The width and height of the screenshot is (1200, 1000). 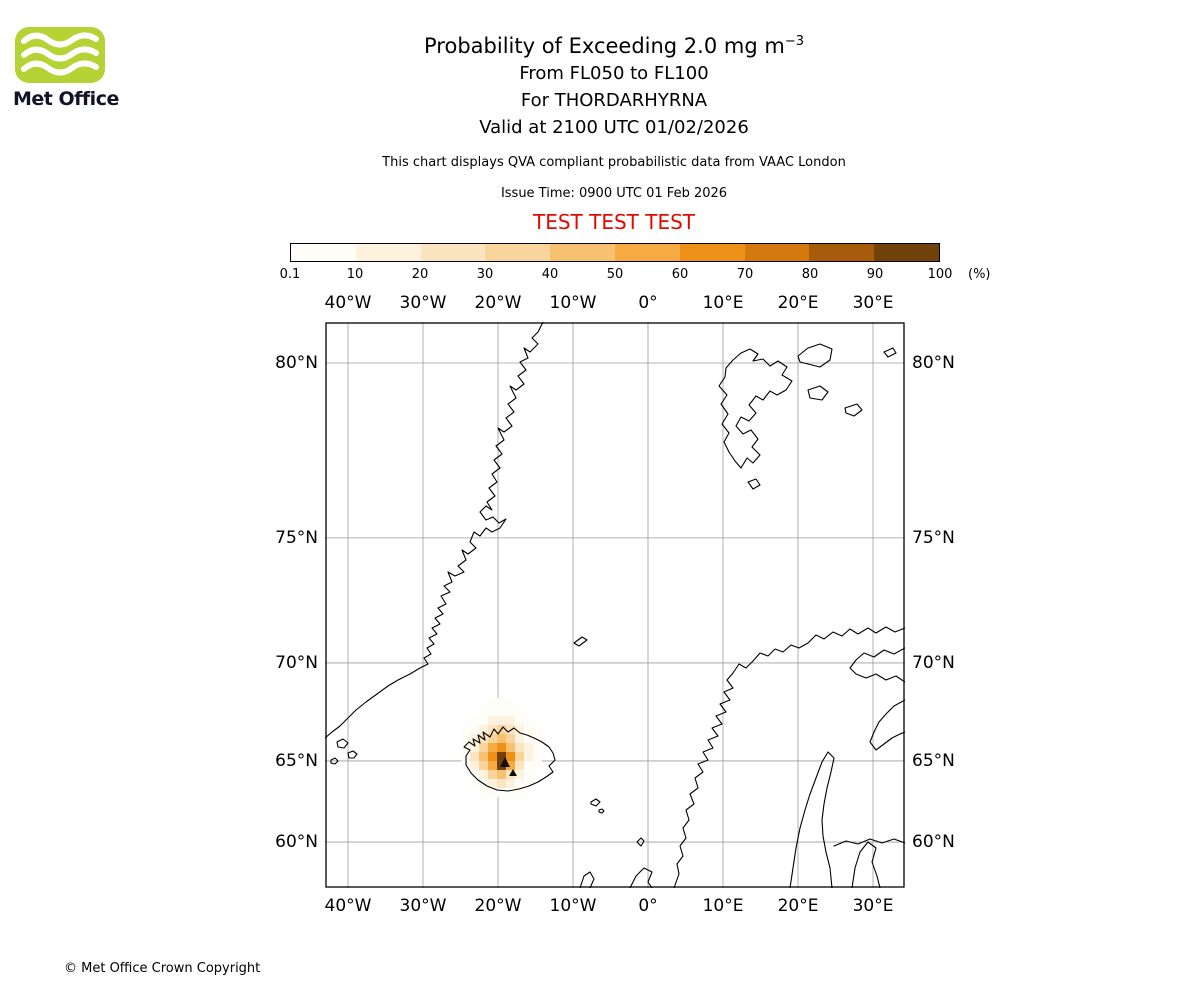 I want to click on lat-label-right: 80°N, so click(x=933, y=362).